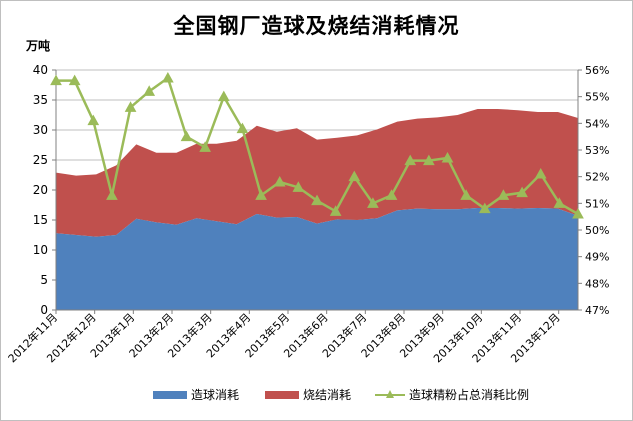  I want to click on chart-title: 全国钢厂造球及烧结消耗情况, so click(316, 26).